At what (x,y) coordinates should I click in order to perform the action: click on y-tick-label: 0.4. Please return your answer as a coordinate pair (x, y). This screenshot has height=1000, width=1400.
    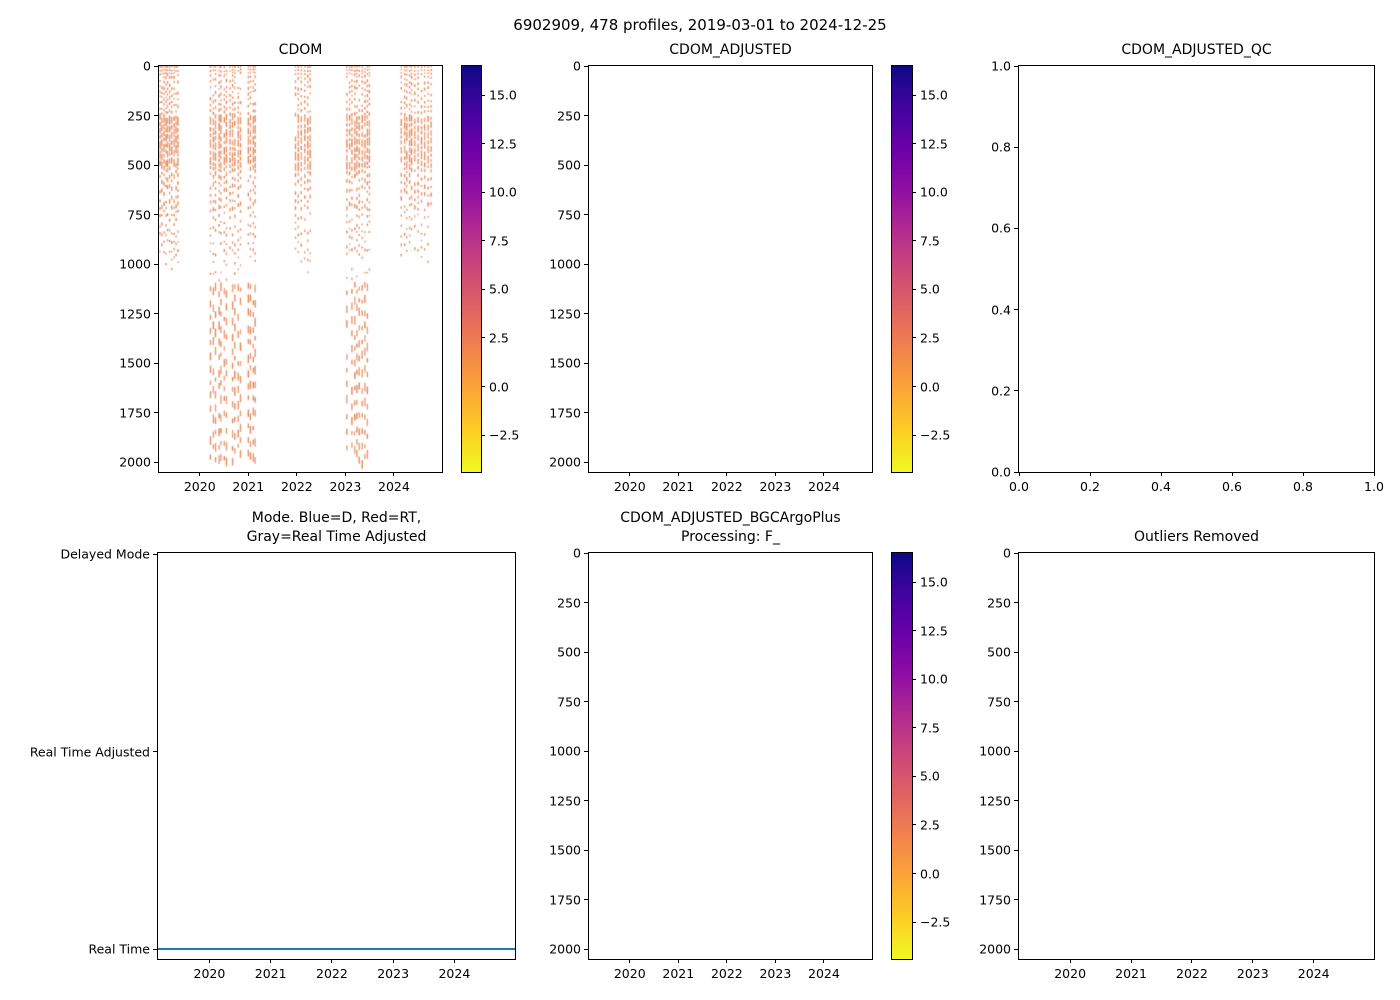
    Looking at the image, I should click on (1001, 310).